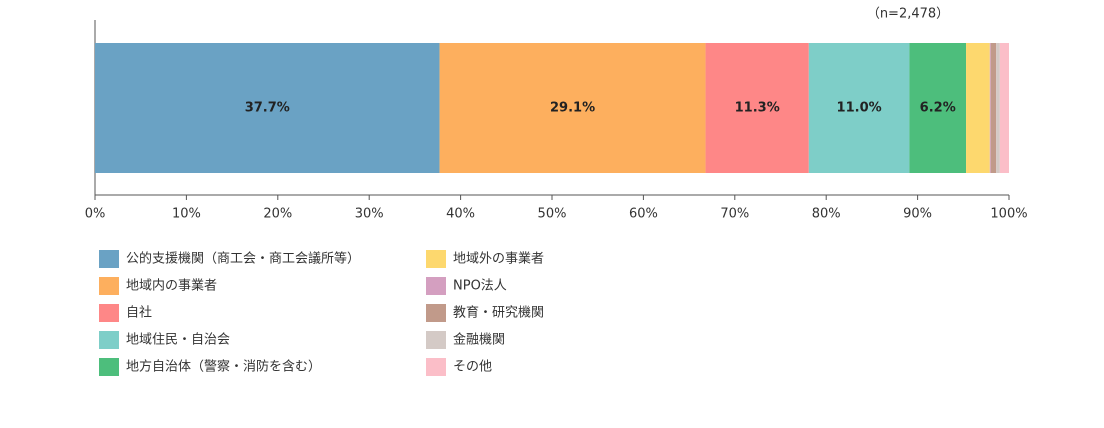 Image resolution: width=1104 pixels, height=428 pixels. I want to click on legend-label: その他, so click(472, 367).